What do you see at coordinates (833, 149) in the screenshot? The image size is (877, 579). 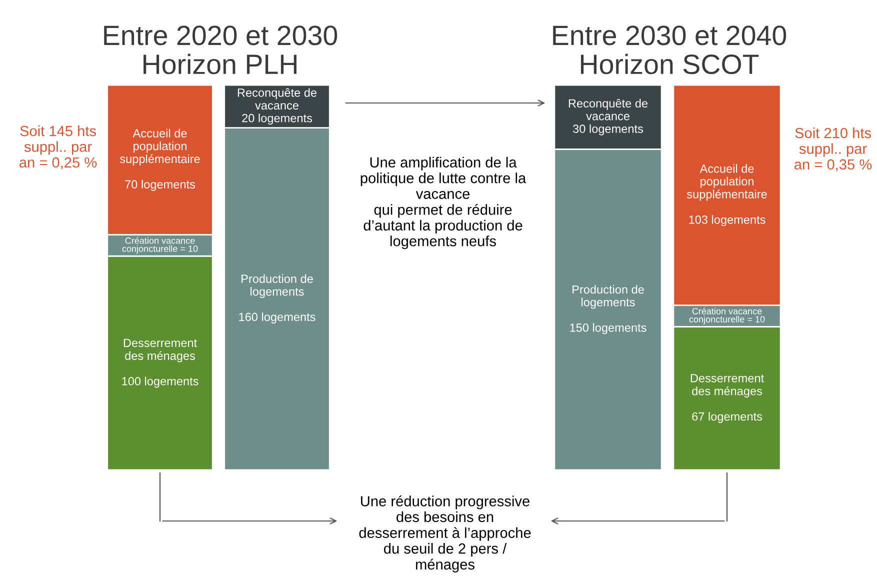 I see `text: Soit 210 hts suppl.. par an = 0,35 %` at bounding box center [833, 149].